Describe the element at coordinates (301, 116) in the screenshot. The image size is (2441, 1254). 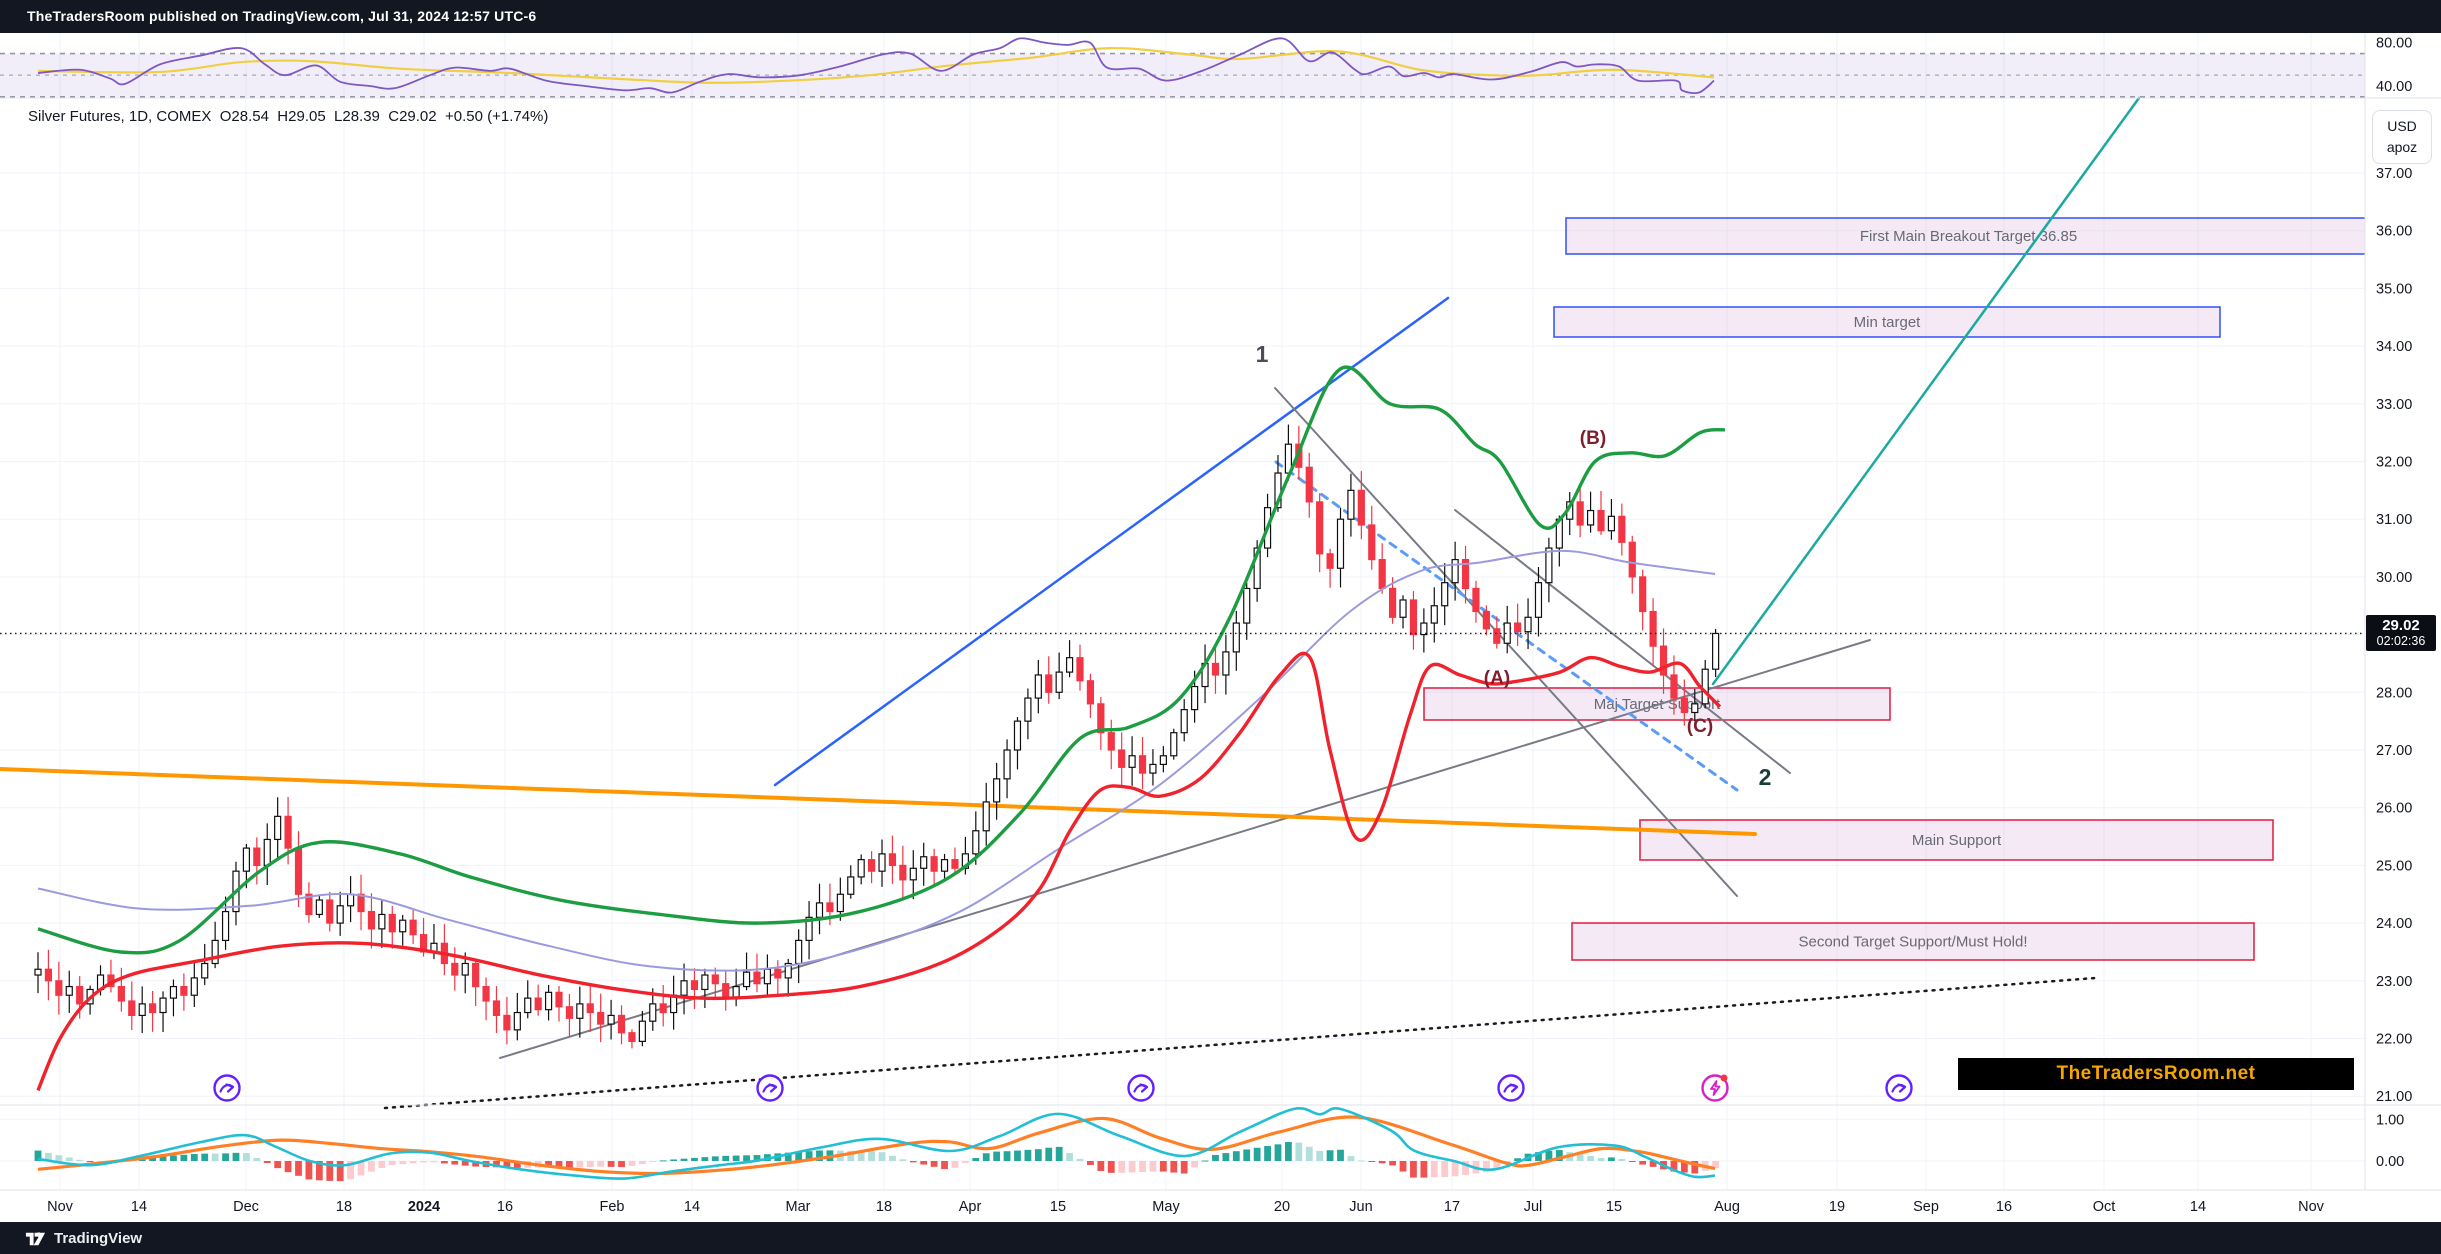
I see `legend-high: H29.05` at that location.